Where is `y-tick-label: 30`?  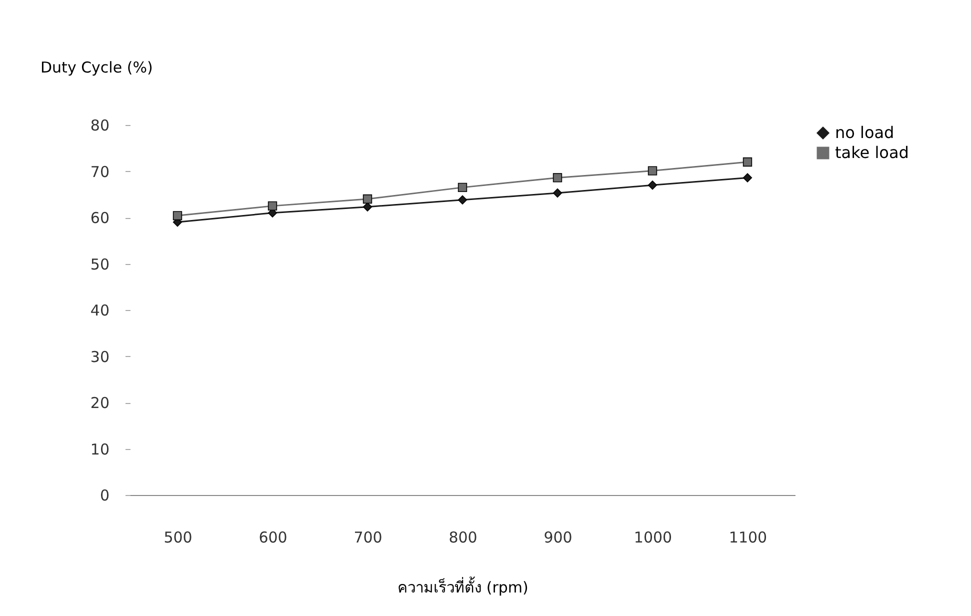 y-tick-label: 30 is located at coordinates (100, 357).